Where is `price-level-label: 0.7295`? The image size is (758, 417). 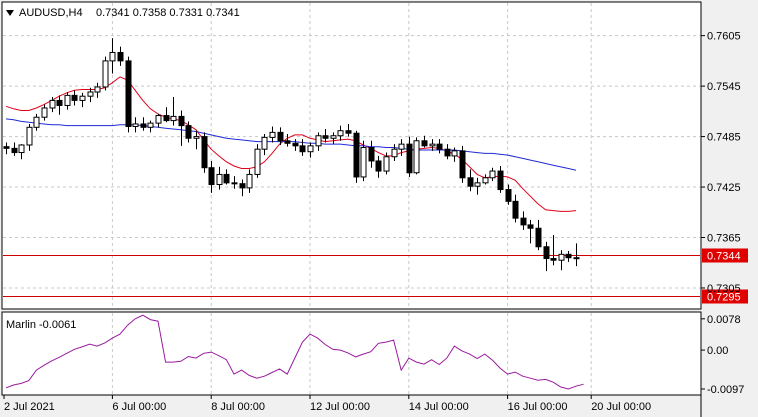
price-level-label: 0.7295 is located at coordinates (724, 298).